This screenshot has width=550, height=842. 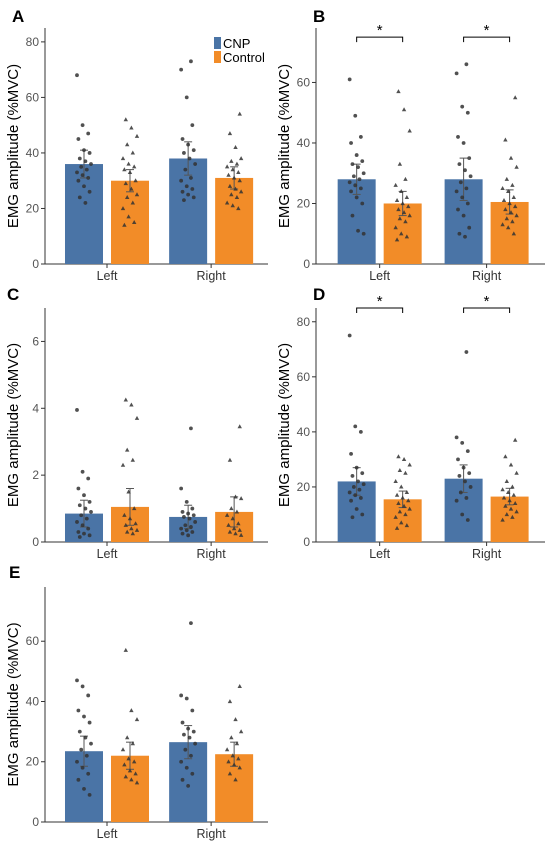 I want to click on significance-bracket, so click(x=380, y=310).